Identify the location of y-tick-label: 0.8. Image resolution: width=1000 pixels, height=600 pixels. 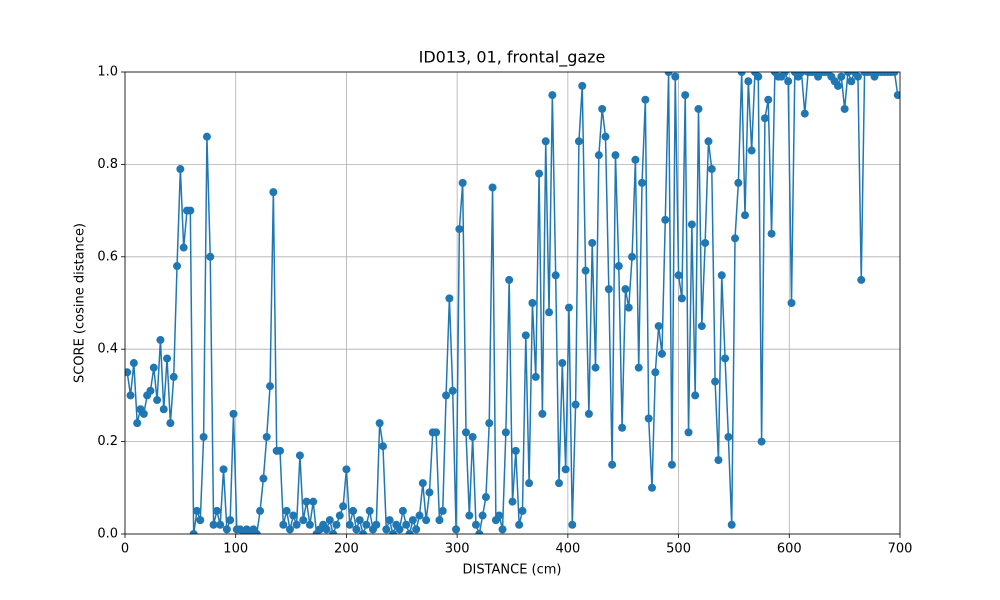
(107, 164).